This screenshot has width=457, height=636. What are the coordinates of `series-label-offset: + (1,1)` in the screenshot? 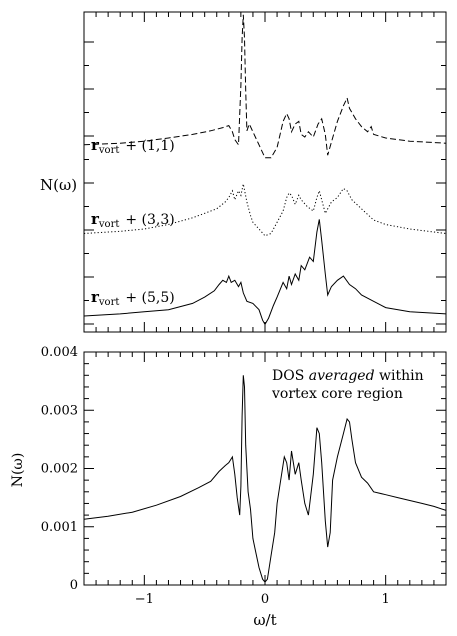 It's located at (149, 146).